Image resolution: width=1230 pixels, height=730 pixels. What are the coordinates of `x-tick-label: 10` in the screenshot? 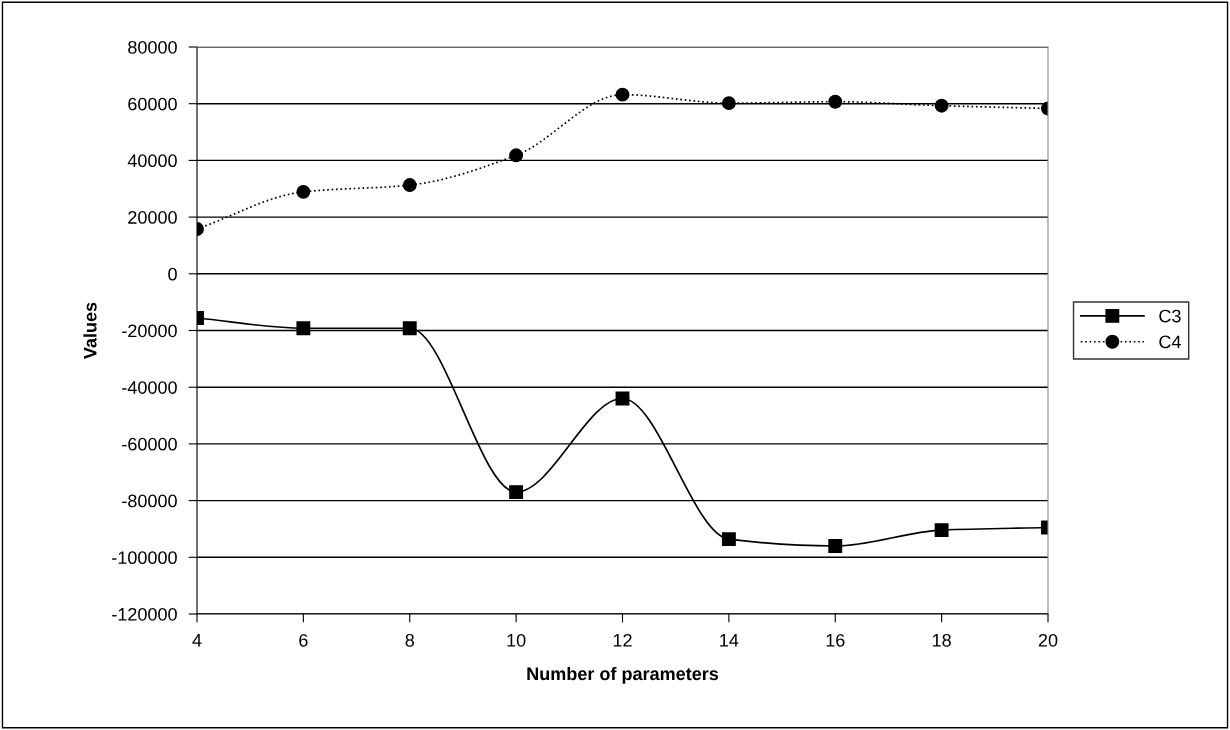 It's located at (516, 640).